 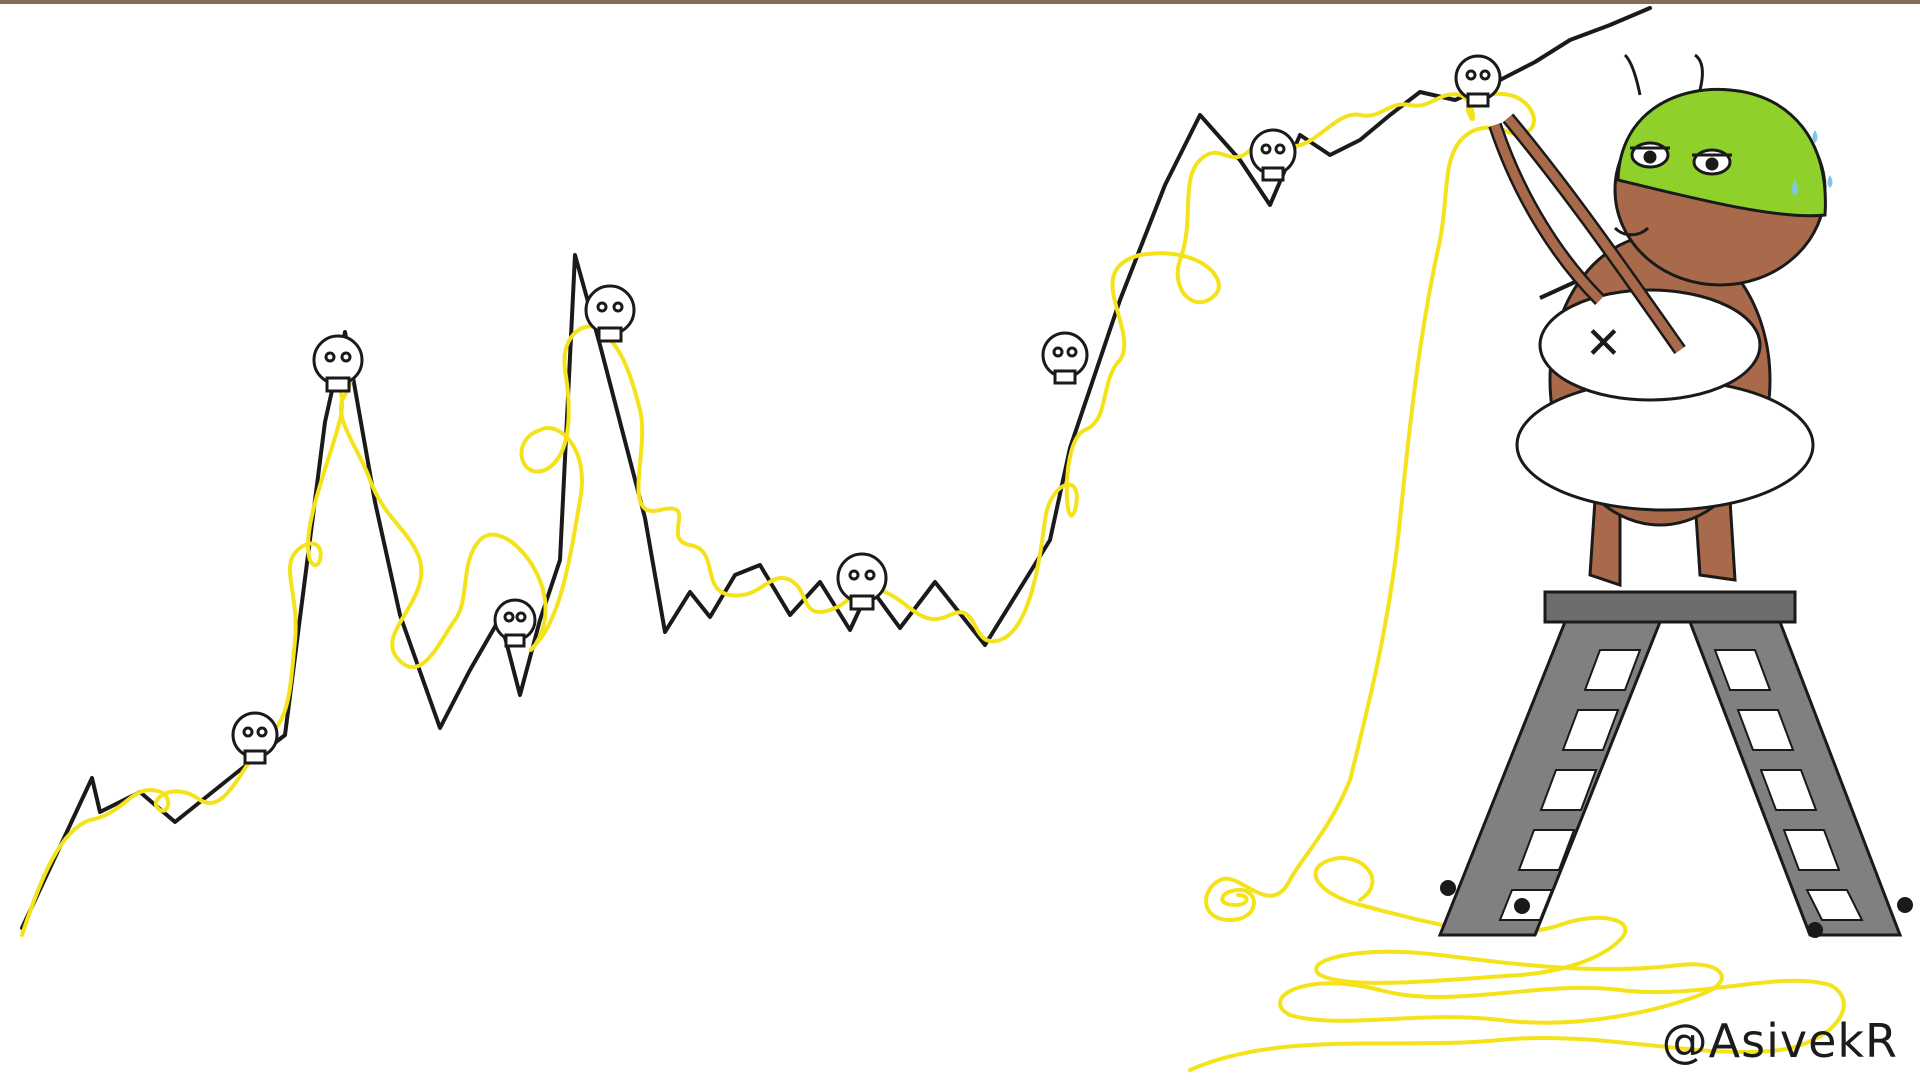 I want to click on rope-pile, so click(x=1517, y=964).